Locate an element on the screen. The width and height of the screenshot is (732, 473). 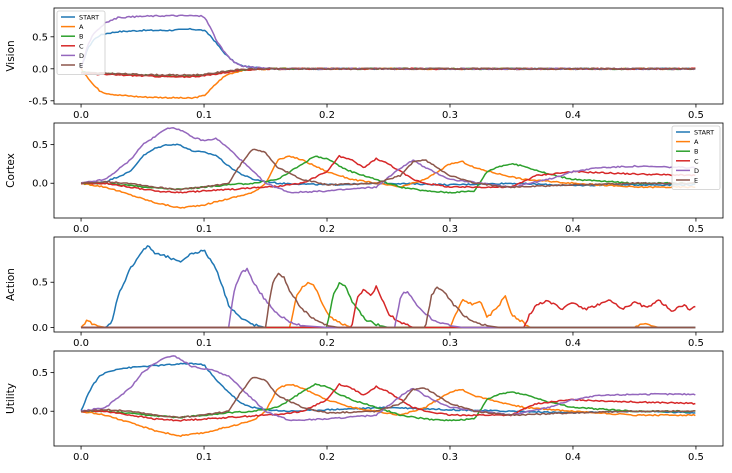
y-axis-label: Utility is located at coordinates (11, 398).